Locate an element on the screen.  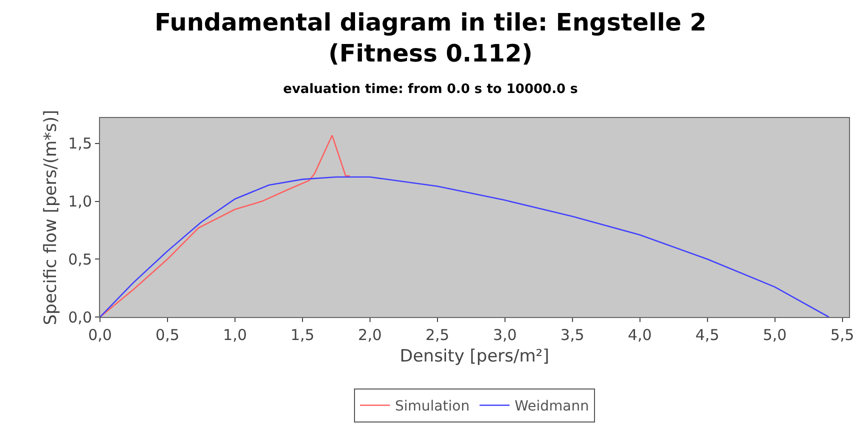
legend-label: Simulation is located at coordinates (432, 406).